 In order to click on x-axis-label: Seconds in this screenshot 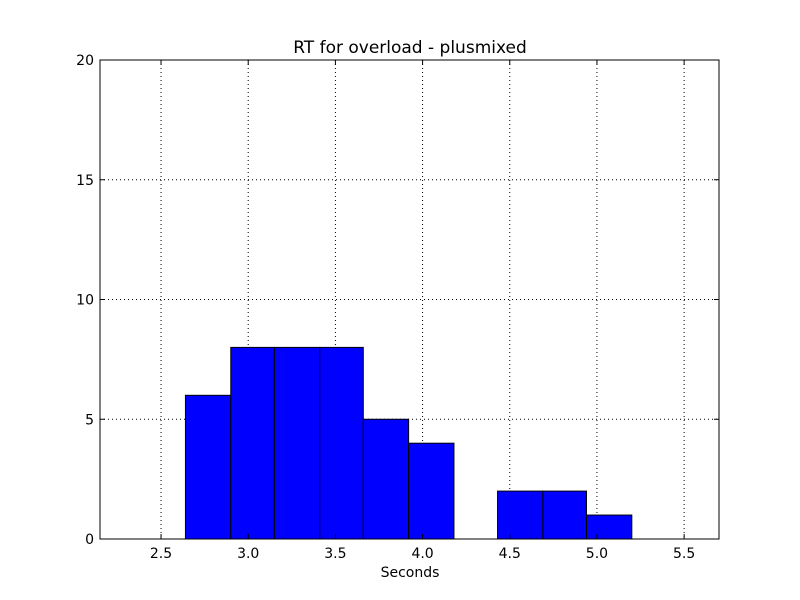, I will do `click(410, 573)`.